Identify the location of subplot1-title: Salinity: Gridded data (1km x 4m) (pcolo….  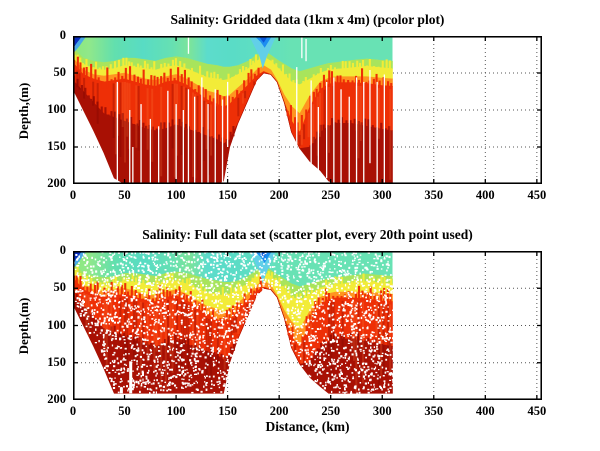
(307, 19).